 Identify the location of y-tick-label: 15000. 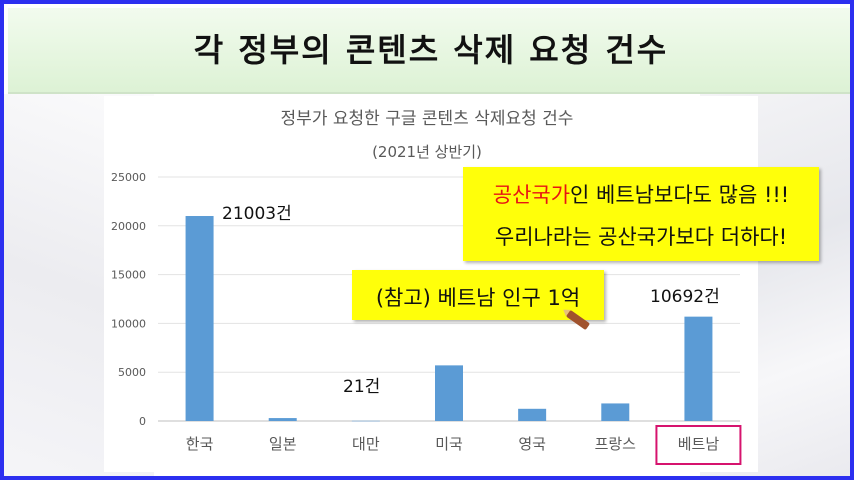
(128, 275).